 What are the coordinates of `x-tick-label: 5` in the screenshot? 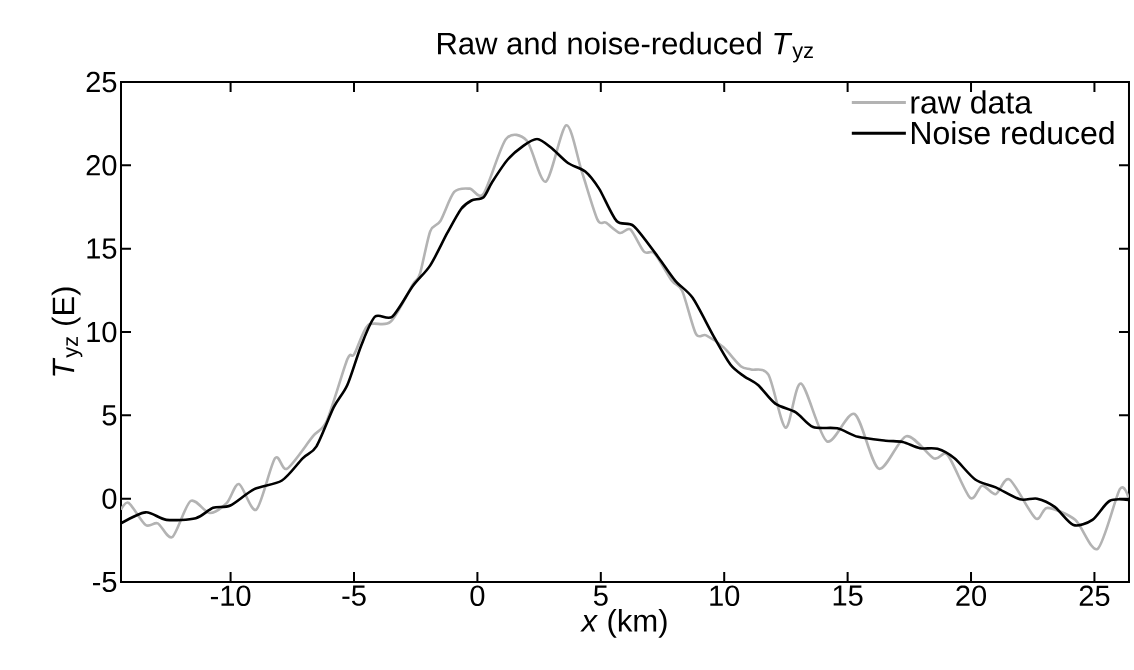 It's located at (600, 595).